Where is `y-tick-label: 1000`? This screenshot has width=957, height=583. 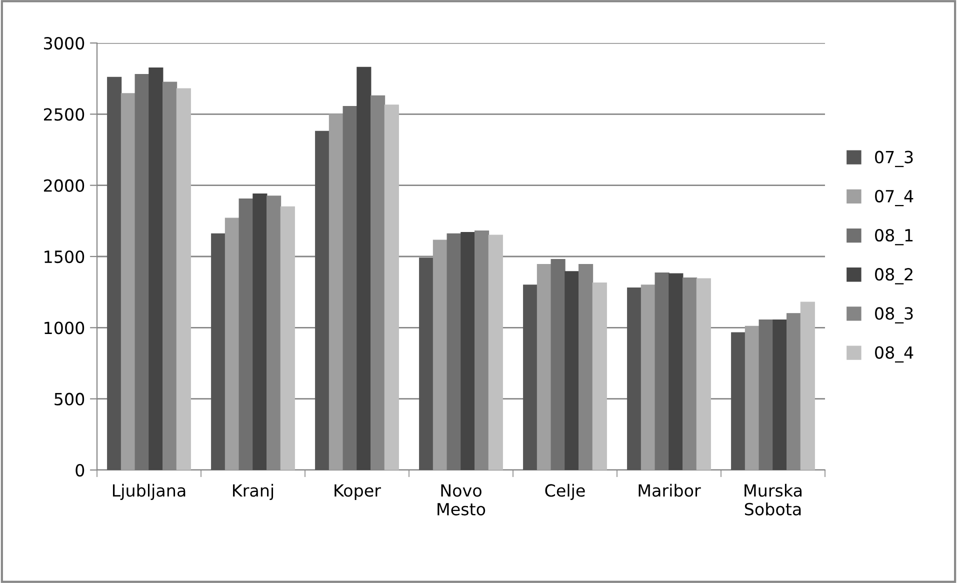 y-tick-label: 1000 is located at coordinates (64, 328).